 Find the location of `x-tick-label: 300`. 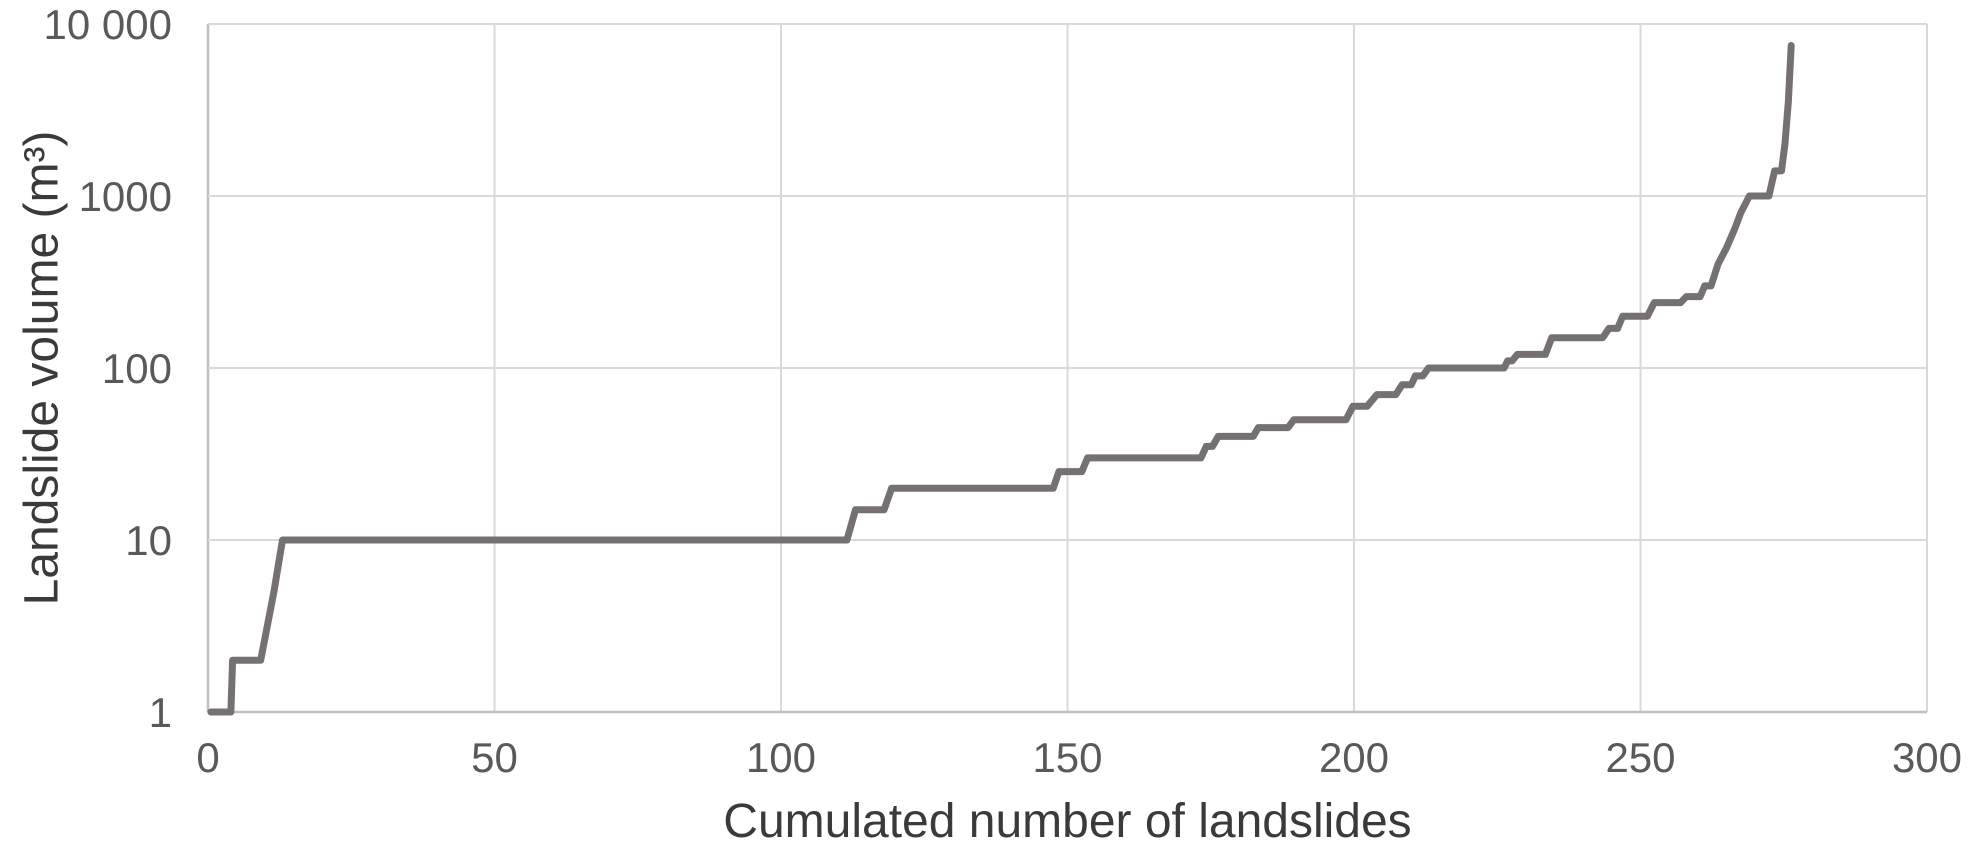

x-tick-label: 300 is located at coordinates (1927, 757).